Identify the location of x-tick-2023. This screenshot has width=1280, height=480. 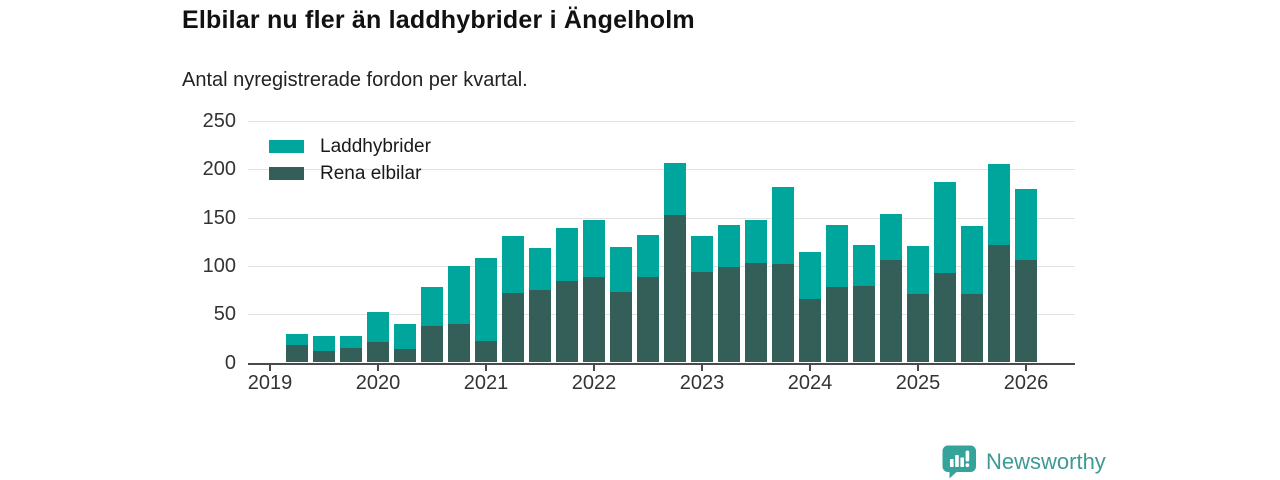
(702, 368).